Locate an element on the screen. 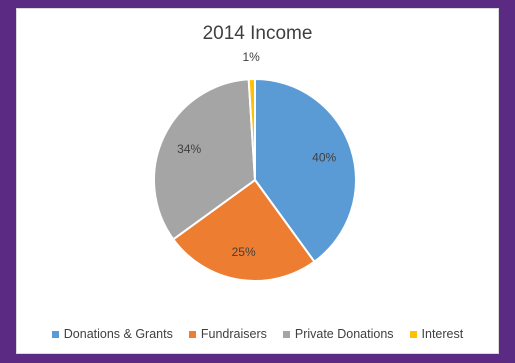 This screenshot has height=363, width=515. legend-label: Donations & Grants is located at coordinates (118, 334).